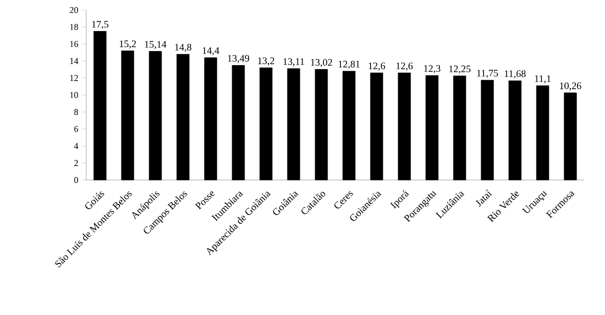 The height and width of the screenshot is (315, 605). Describe the element at coordinates (74, 78) in the screenshot. I see `y-tick-label: 12` at that location.